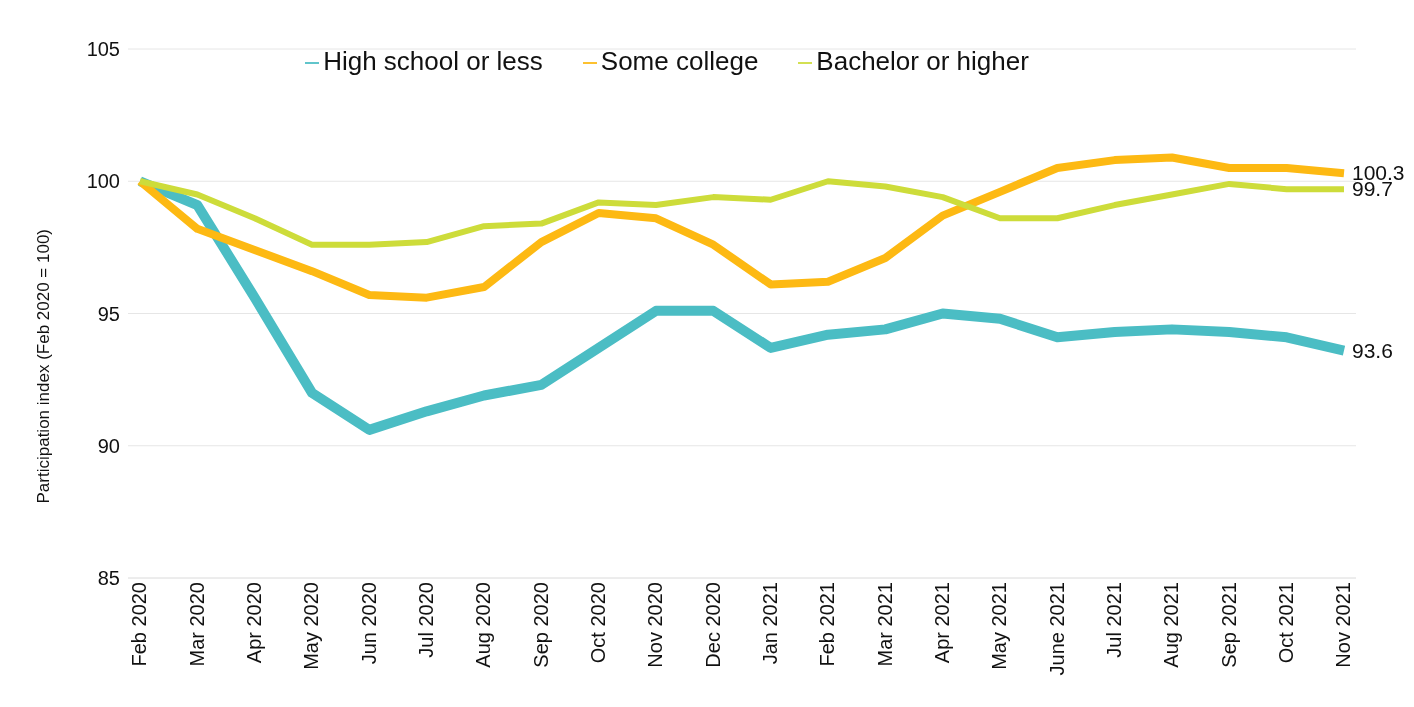 The height and width of the screenshot is (707, 1414). What do you see at coordinates (999, 626) in the screenshot?
I see `x-tick-label: May 2021` at bounding box center [999, 626].